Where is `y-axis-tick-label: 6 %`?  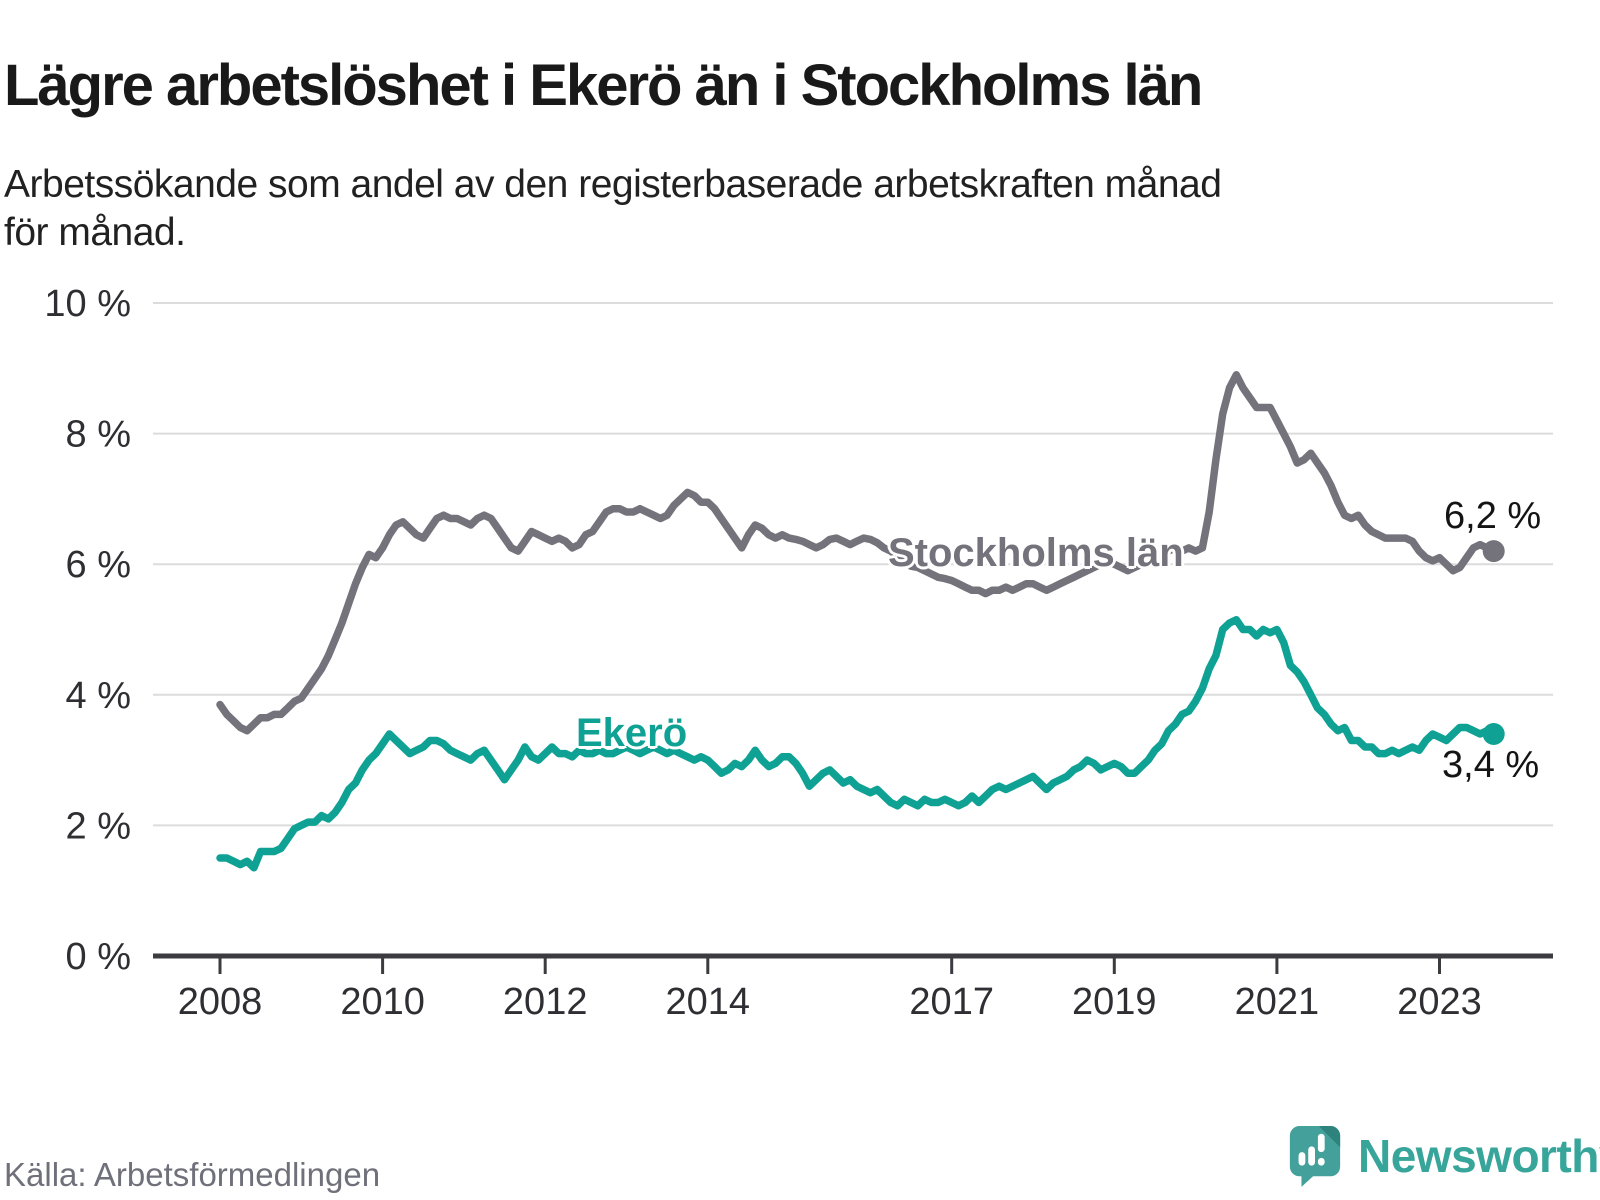 y-axis-tick-label: 6 % is located at coordinates (98, 565).